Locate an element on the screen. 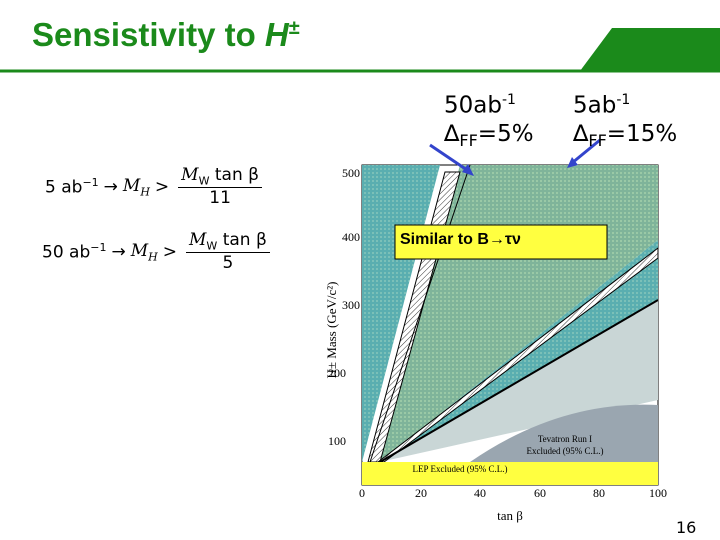 The width and height of the screenshot is (720, 540). y-tick-label: 300 is located at coordinates (351, 305).